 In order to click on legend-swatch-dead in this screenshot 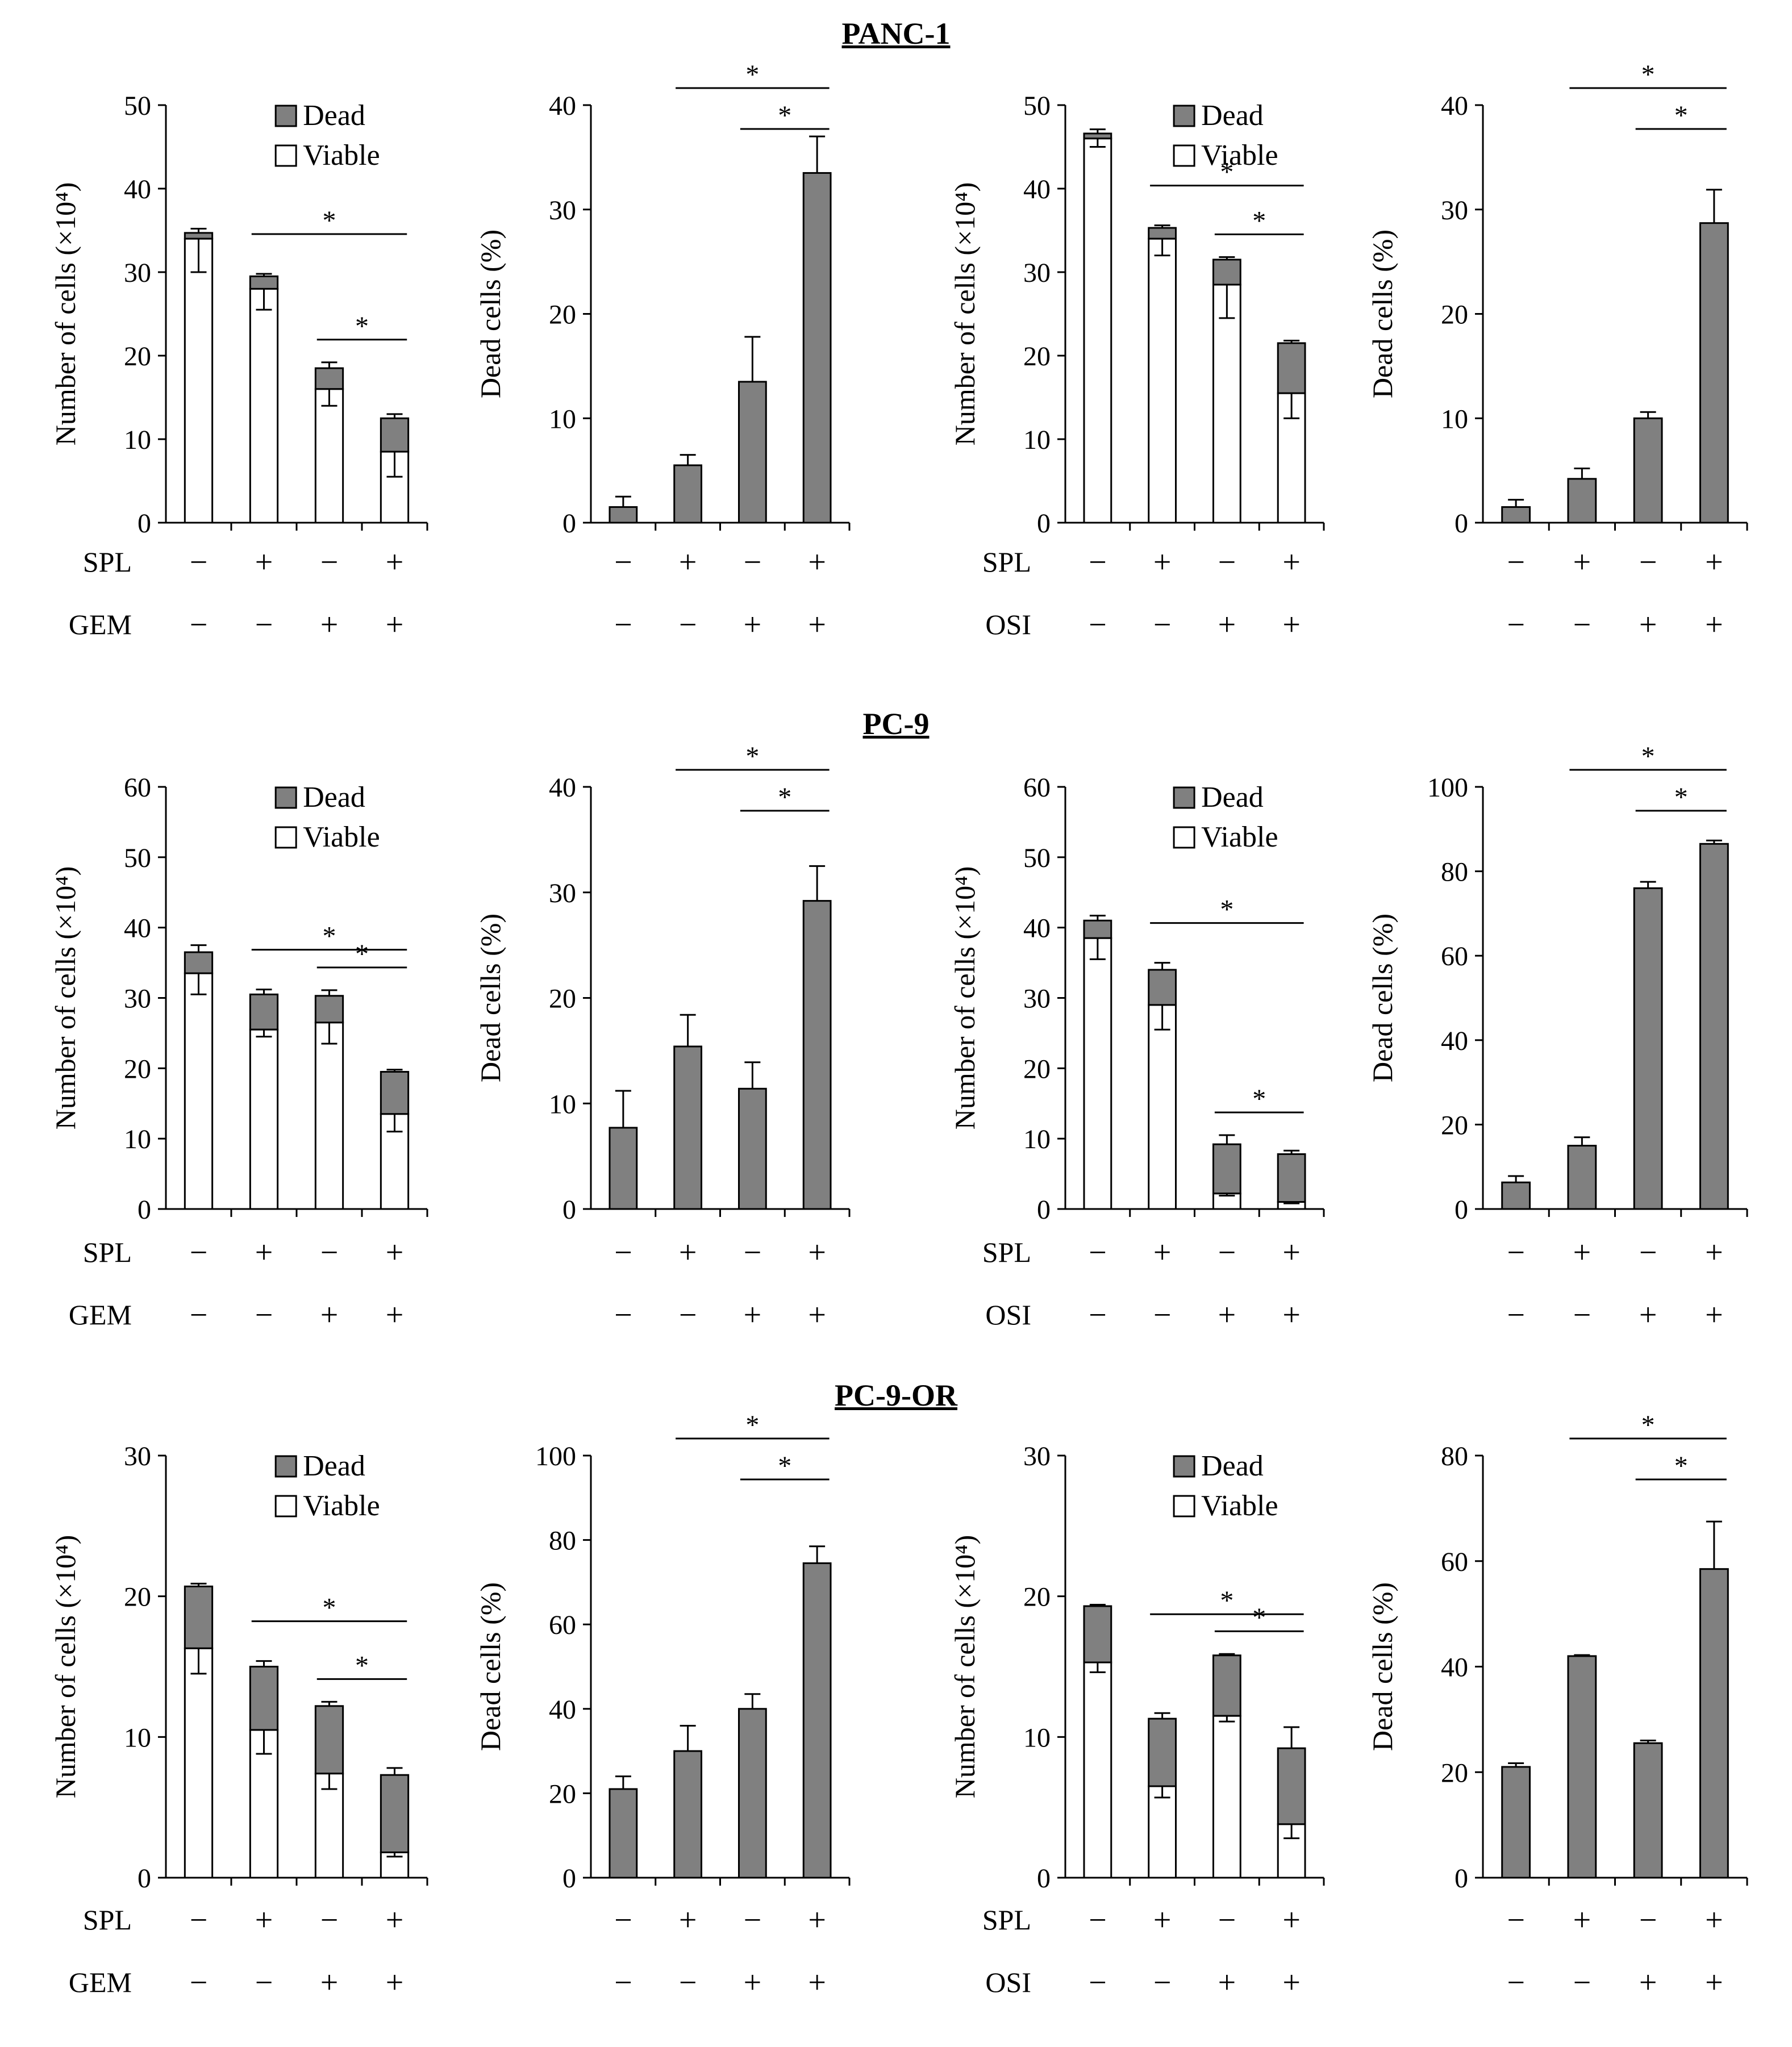, I will do `click(285, 797)`.